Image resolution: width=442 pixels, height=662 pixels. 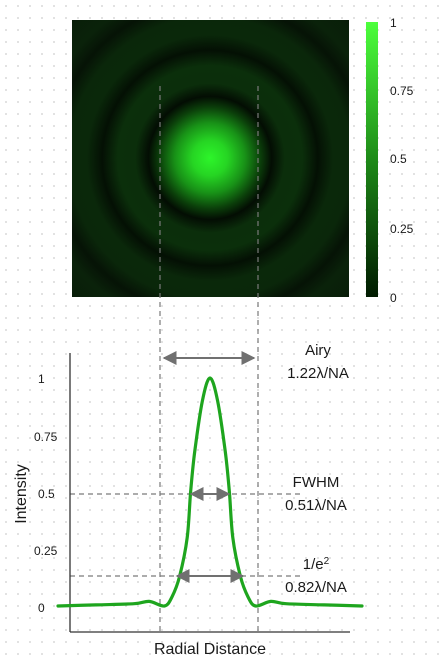 I want to click on colorbar-tick-1: 1, so click(x=393, y=23).